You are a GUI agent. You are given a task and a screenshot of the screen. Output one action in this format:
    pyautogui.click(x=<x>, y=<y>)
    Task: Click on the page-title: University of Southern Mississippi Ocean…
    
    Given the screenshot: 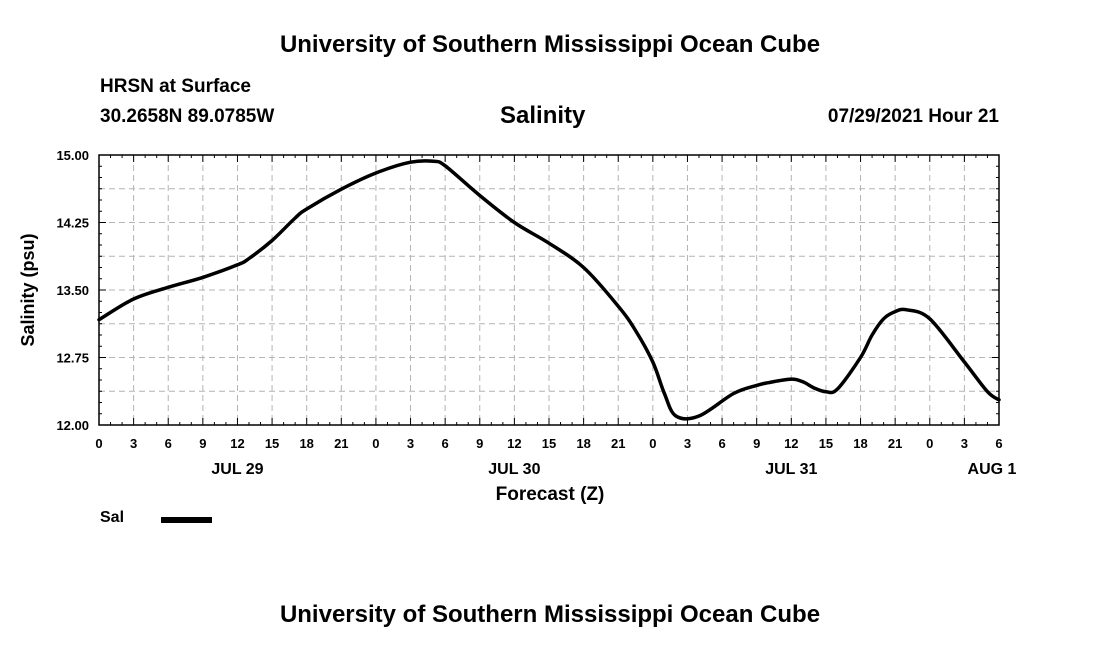 What is the action you would take?
    pyautogui.click(x=550, y=44)
    